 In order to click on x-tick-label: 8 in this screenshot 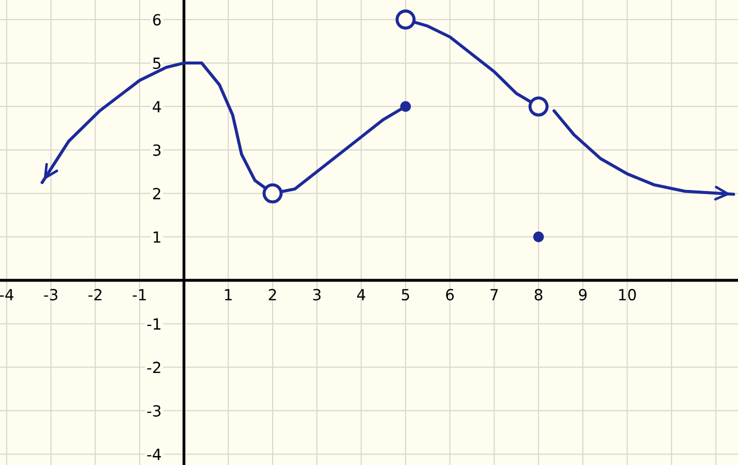, I will do `click(538, 294)`.